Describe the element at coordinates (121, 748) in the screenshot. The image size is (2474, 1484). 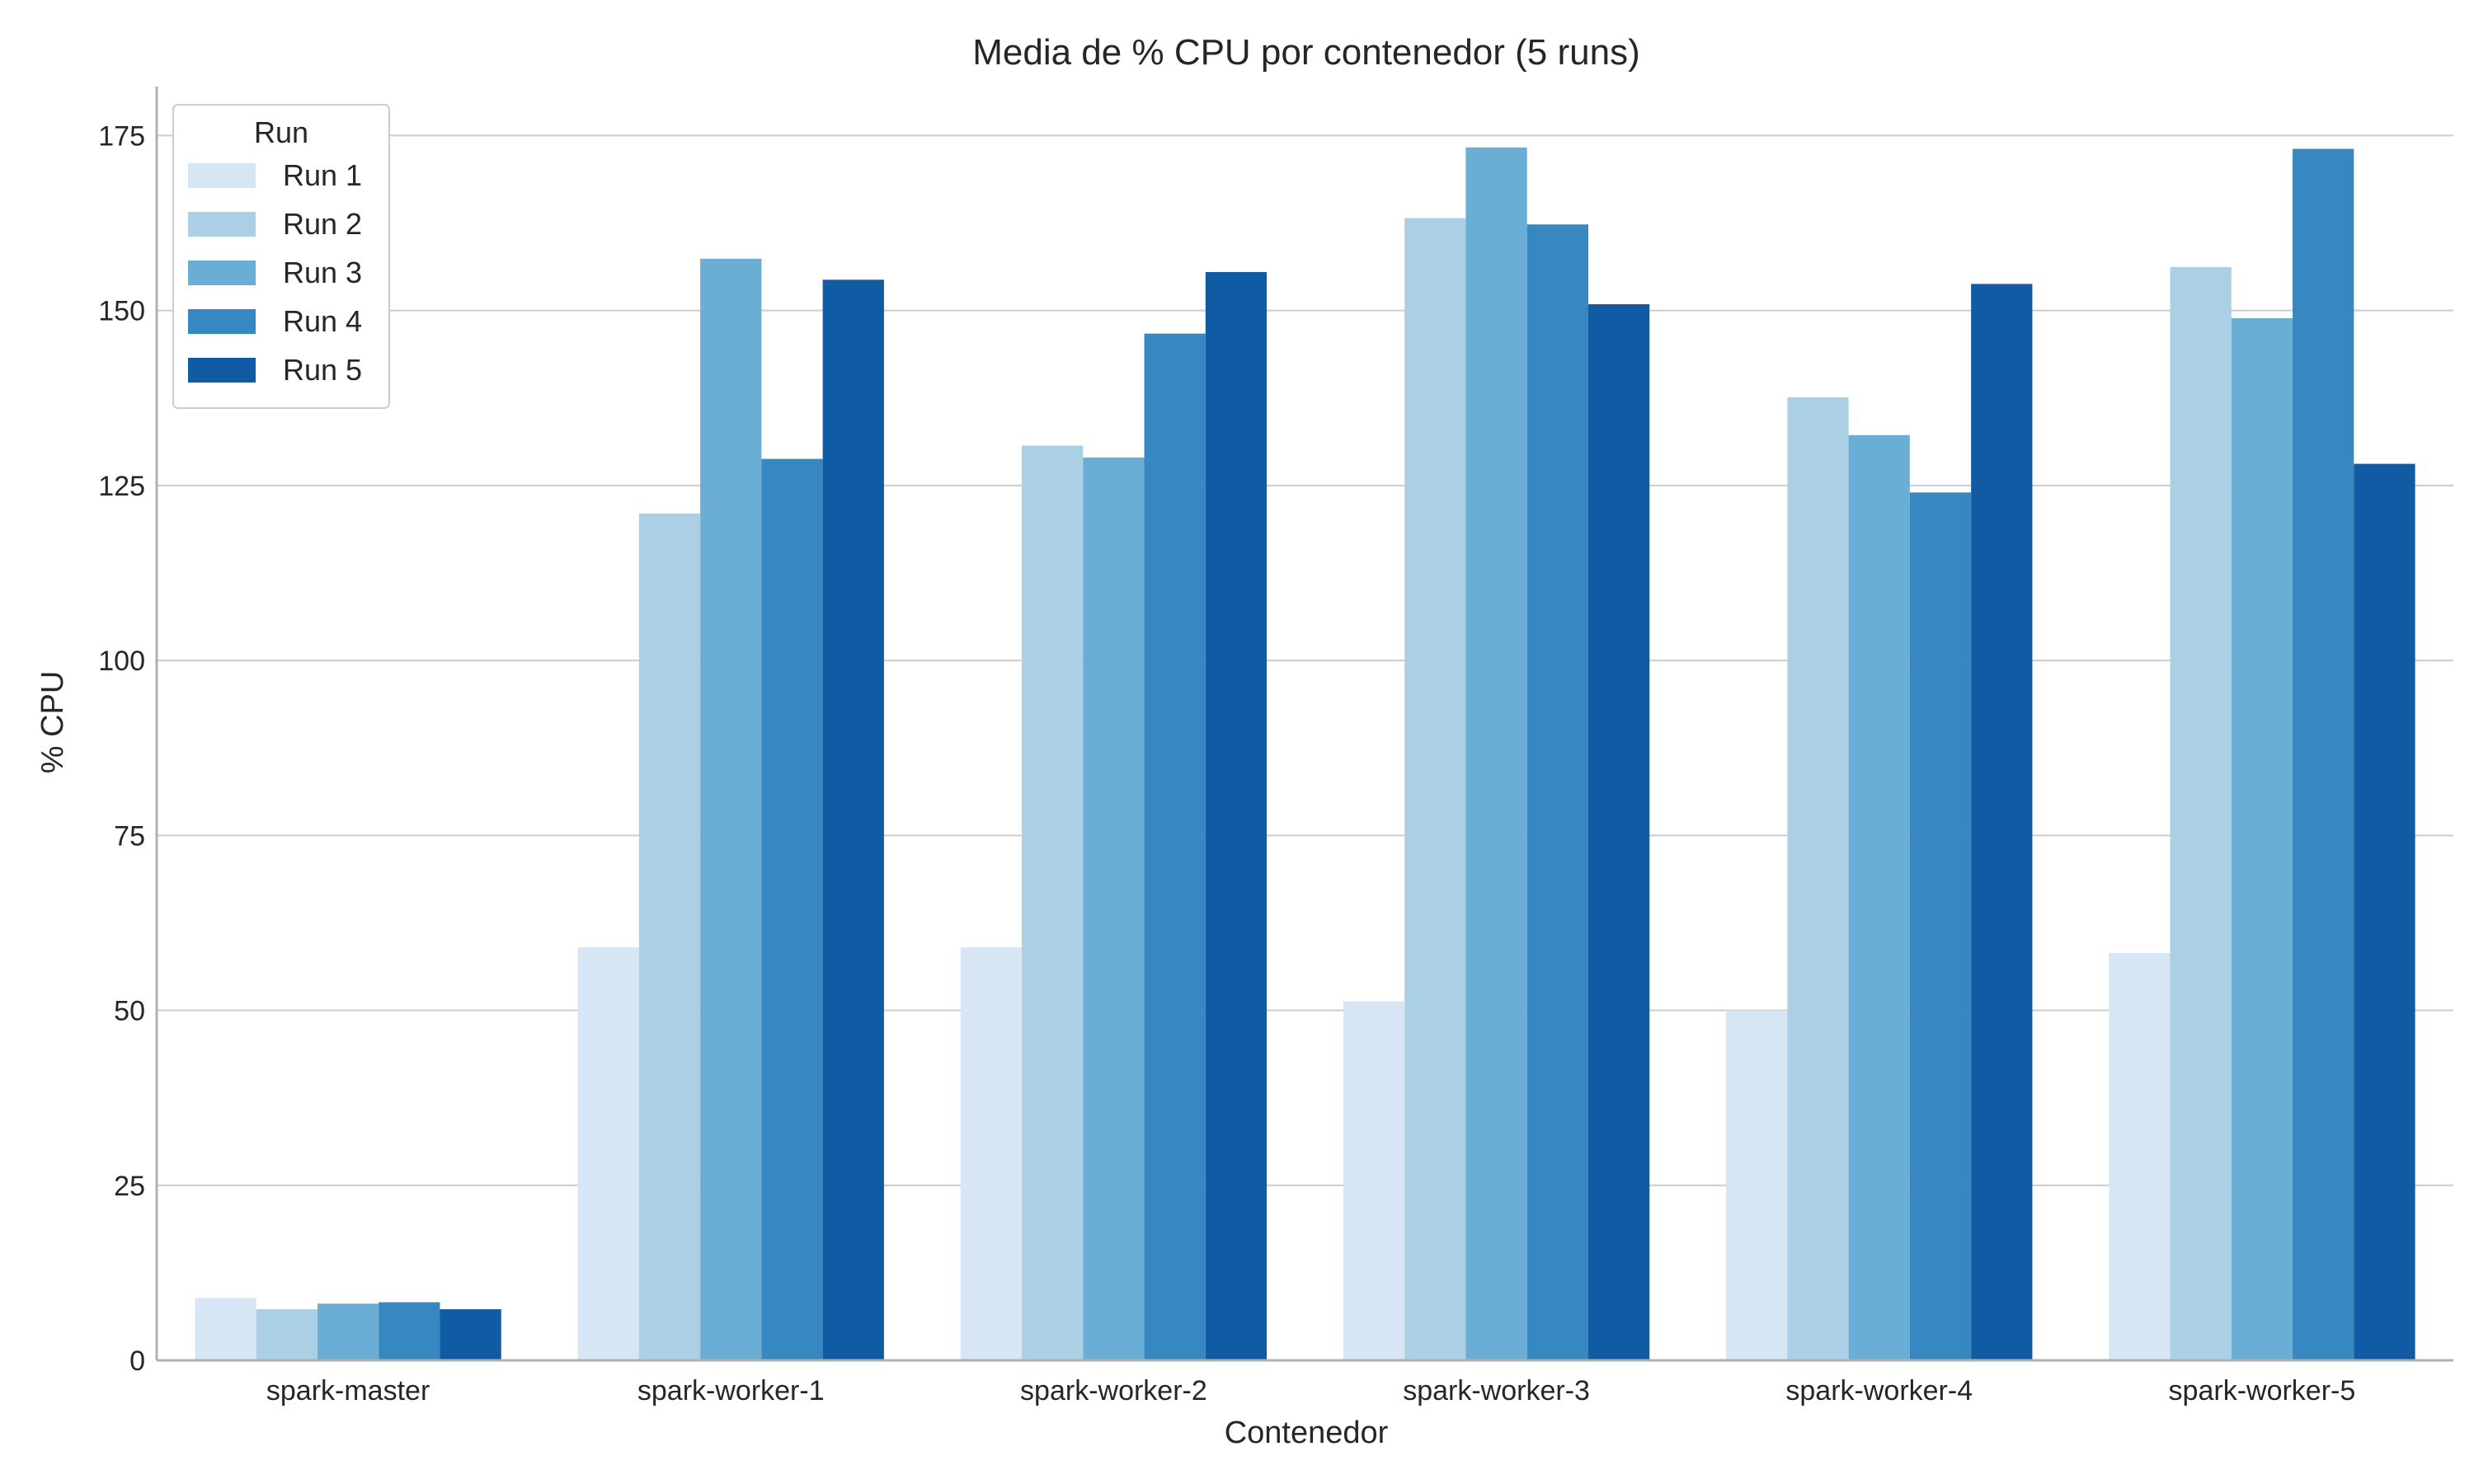
I see `y-tick-labels: 0 25 50 75 100 125 150 175` at that location.